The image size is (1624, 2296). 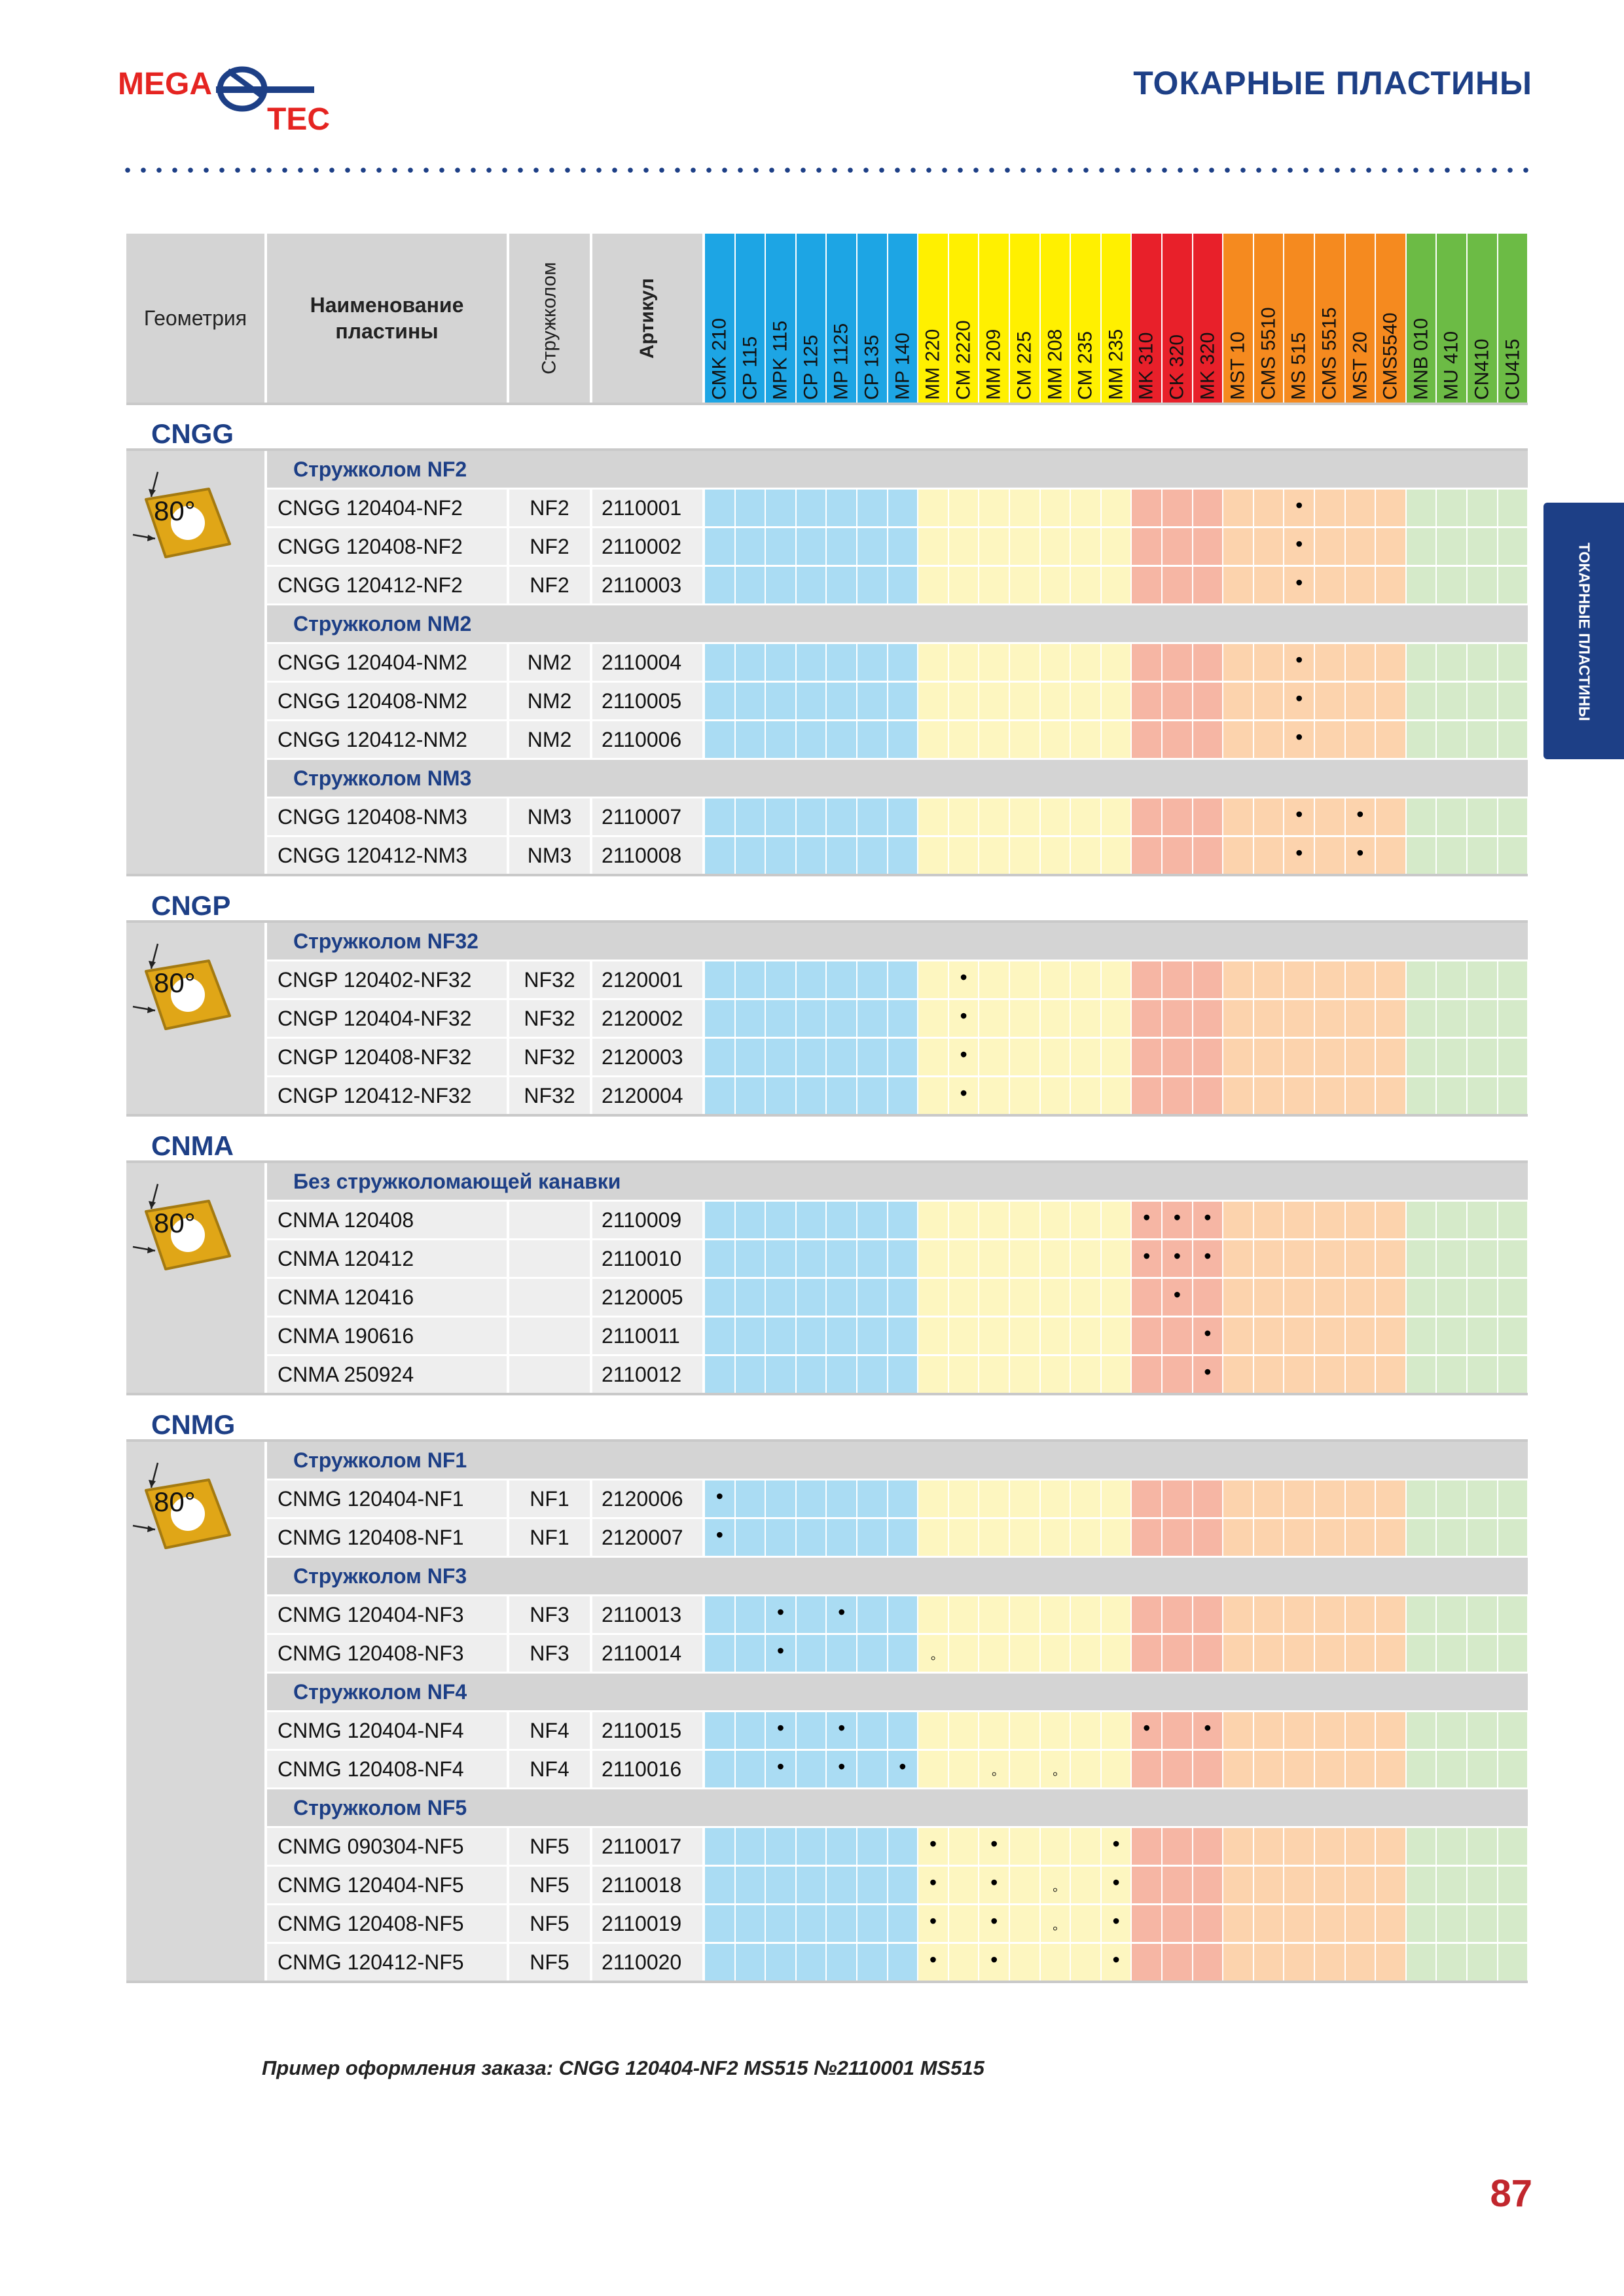 I want to click on geometry-header: Геометрия, so click(x=195, y=318).